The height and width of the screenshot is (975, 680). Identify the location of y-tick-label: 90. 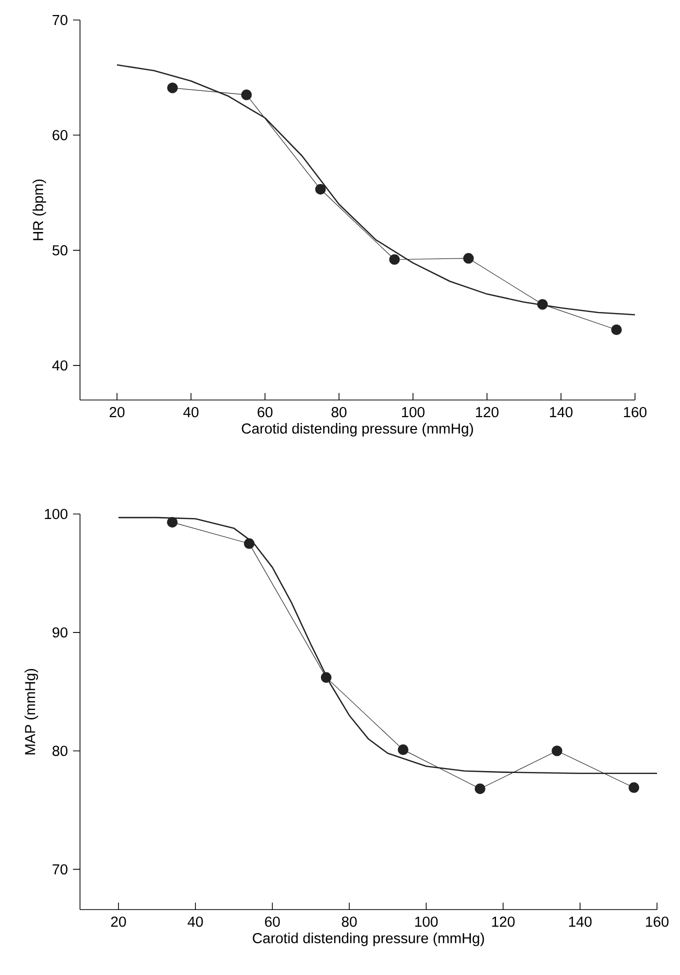
(60, 632).